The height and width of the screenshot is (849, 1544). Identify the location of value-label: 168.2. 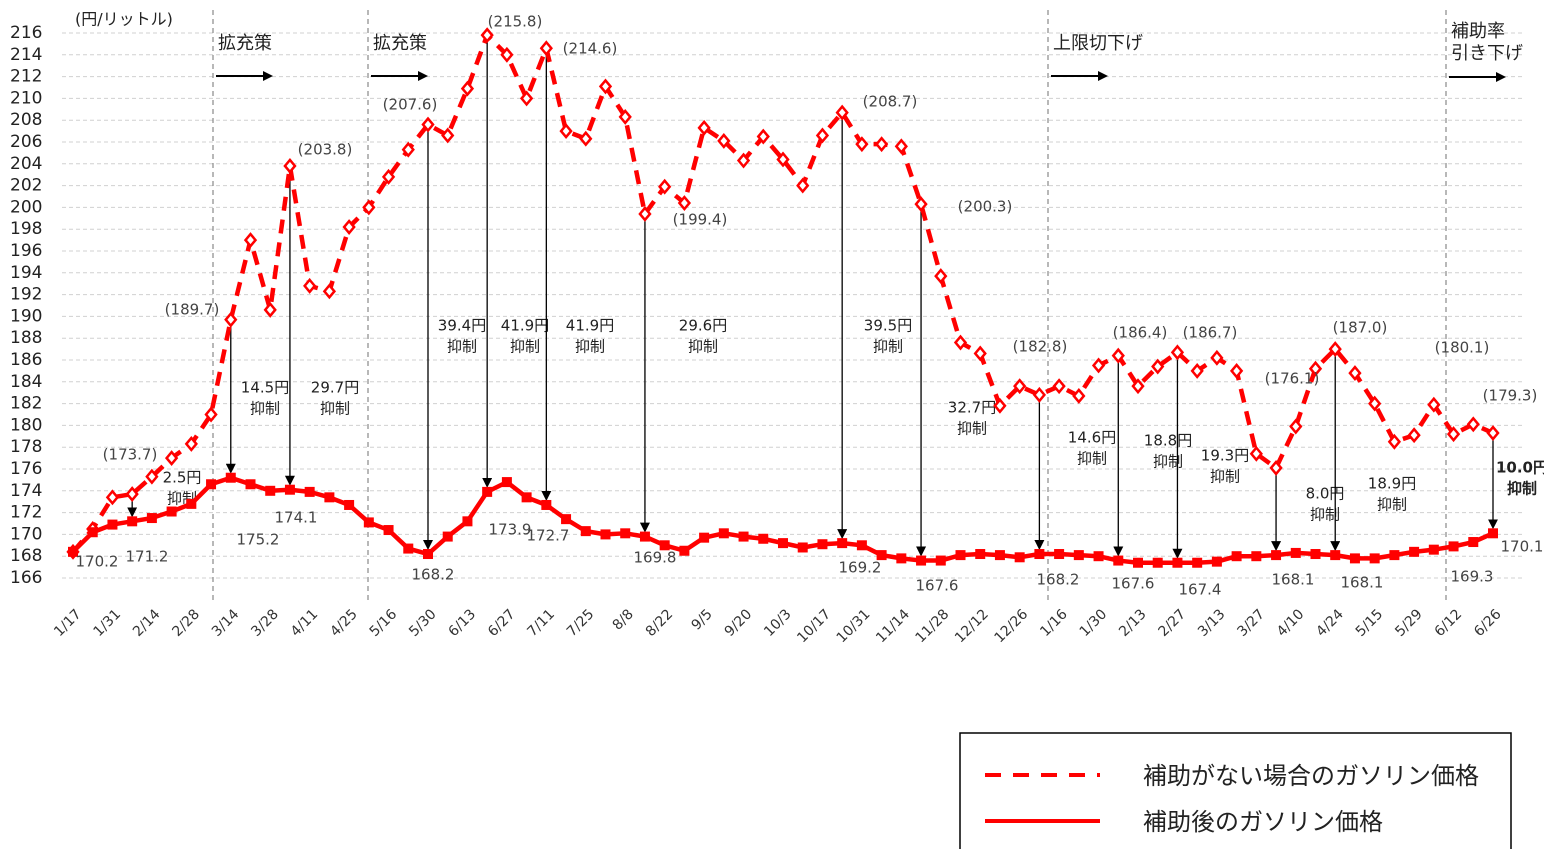
(1058, 580).